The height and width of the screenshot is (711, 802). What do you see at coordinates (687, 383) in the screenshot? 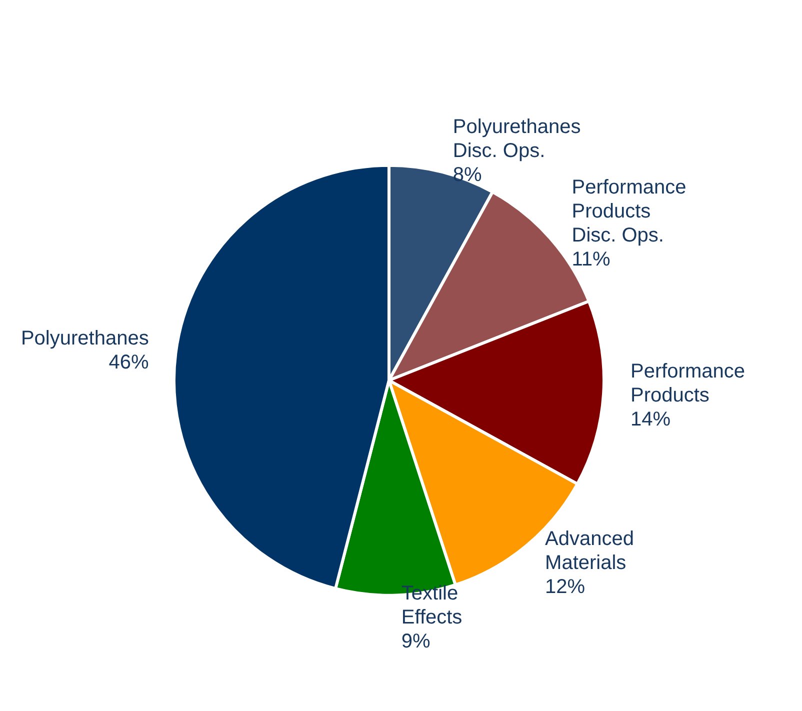
I see `slice-label: Performance Products` at bounding box center [687, 383].